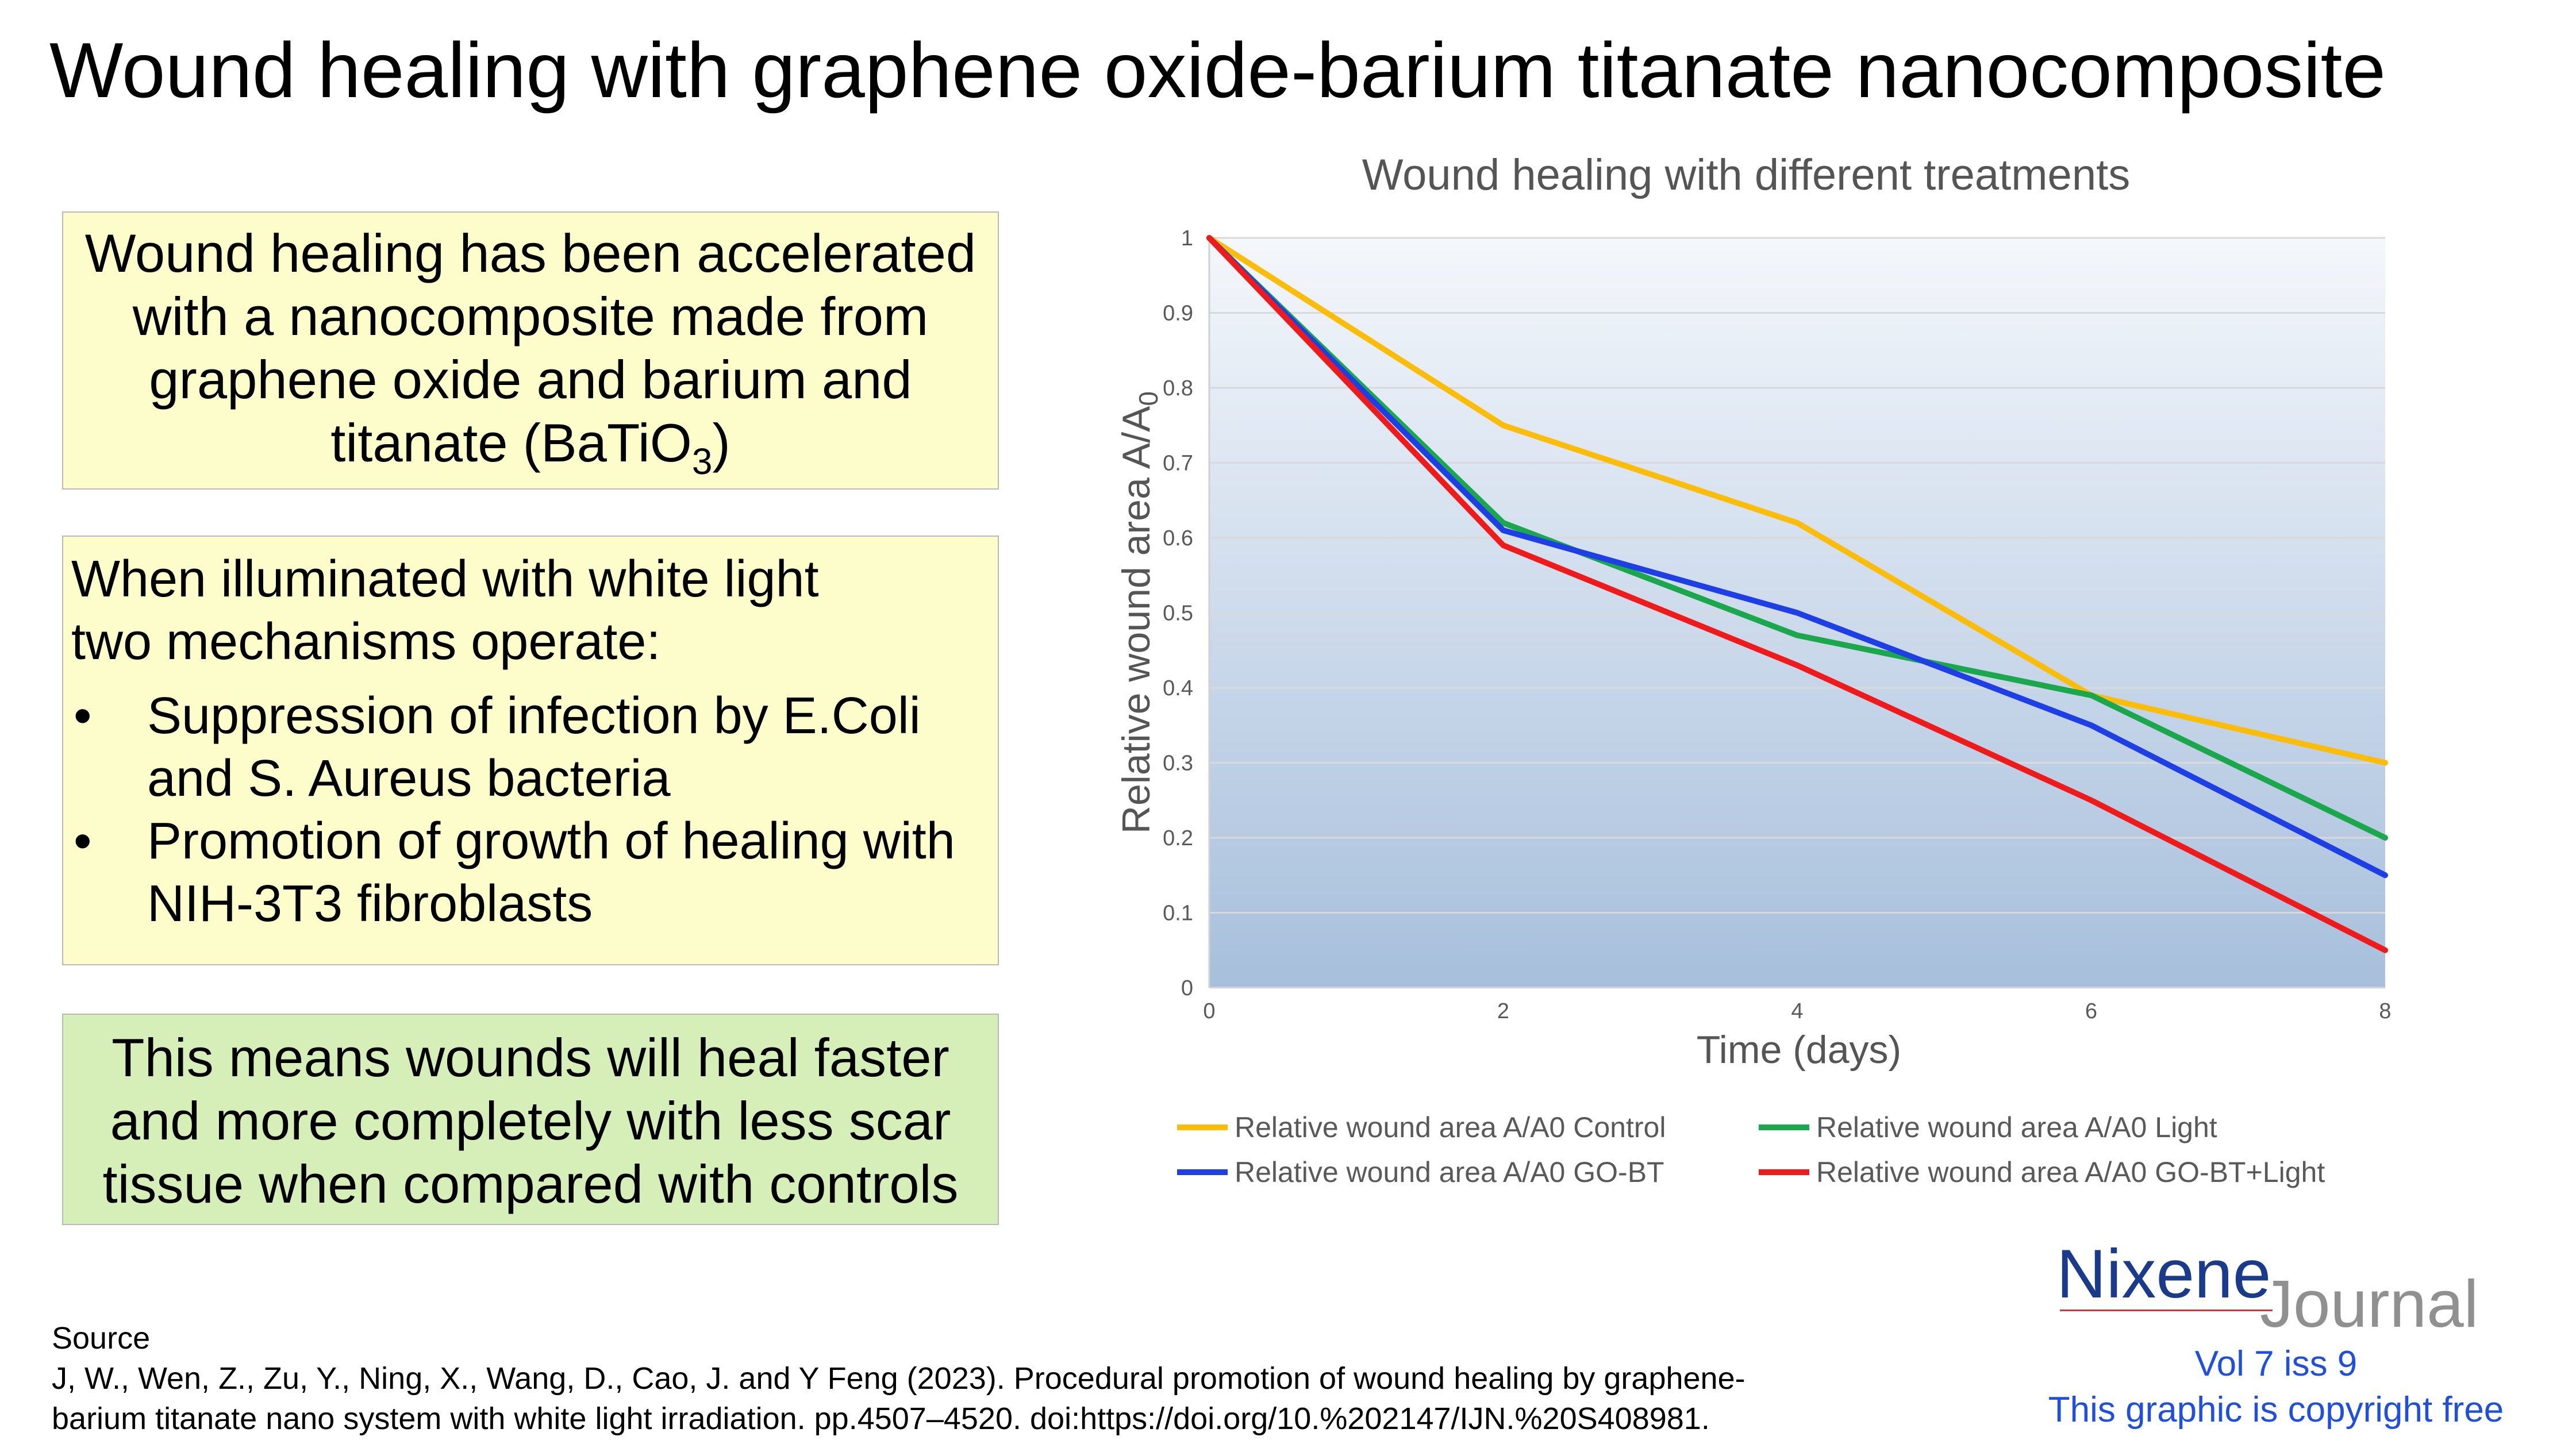 The height and width of the screenshot is (1448, 2576). I want to click on y-tick-label: 0.9, so click(1178, 314).